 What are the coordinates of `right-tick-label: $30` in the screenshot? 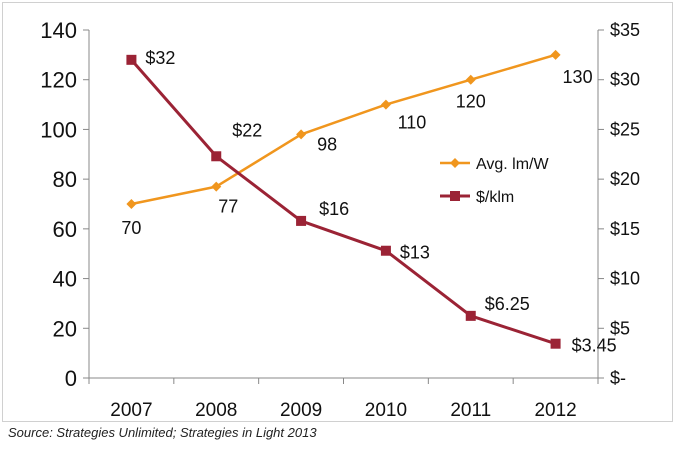 It's located at (625, 80).